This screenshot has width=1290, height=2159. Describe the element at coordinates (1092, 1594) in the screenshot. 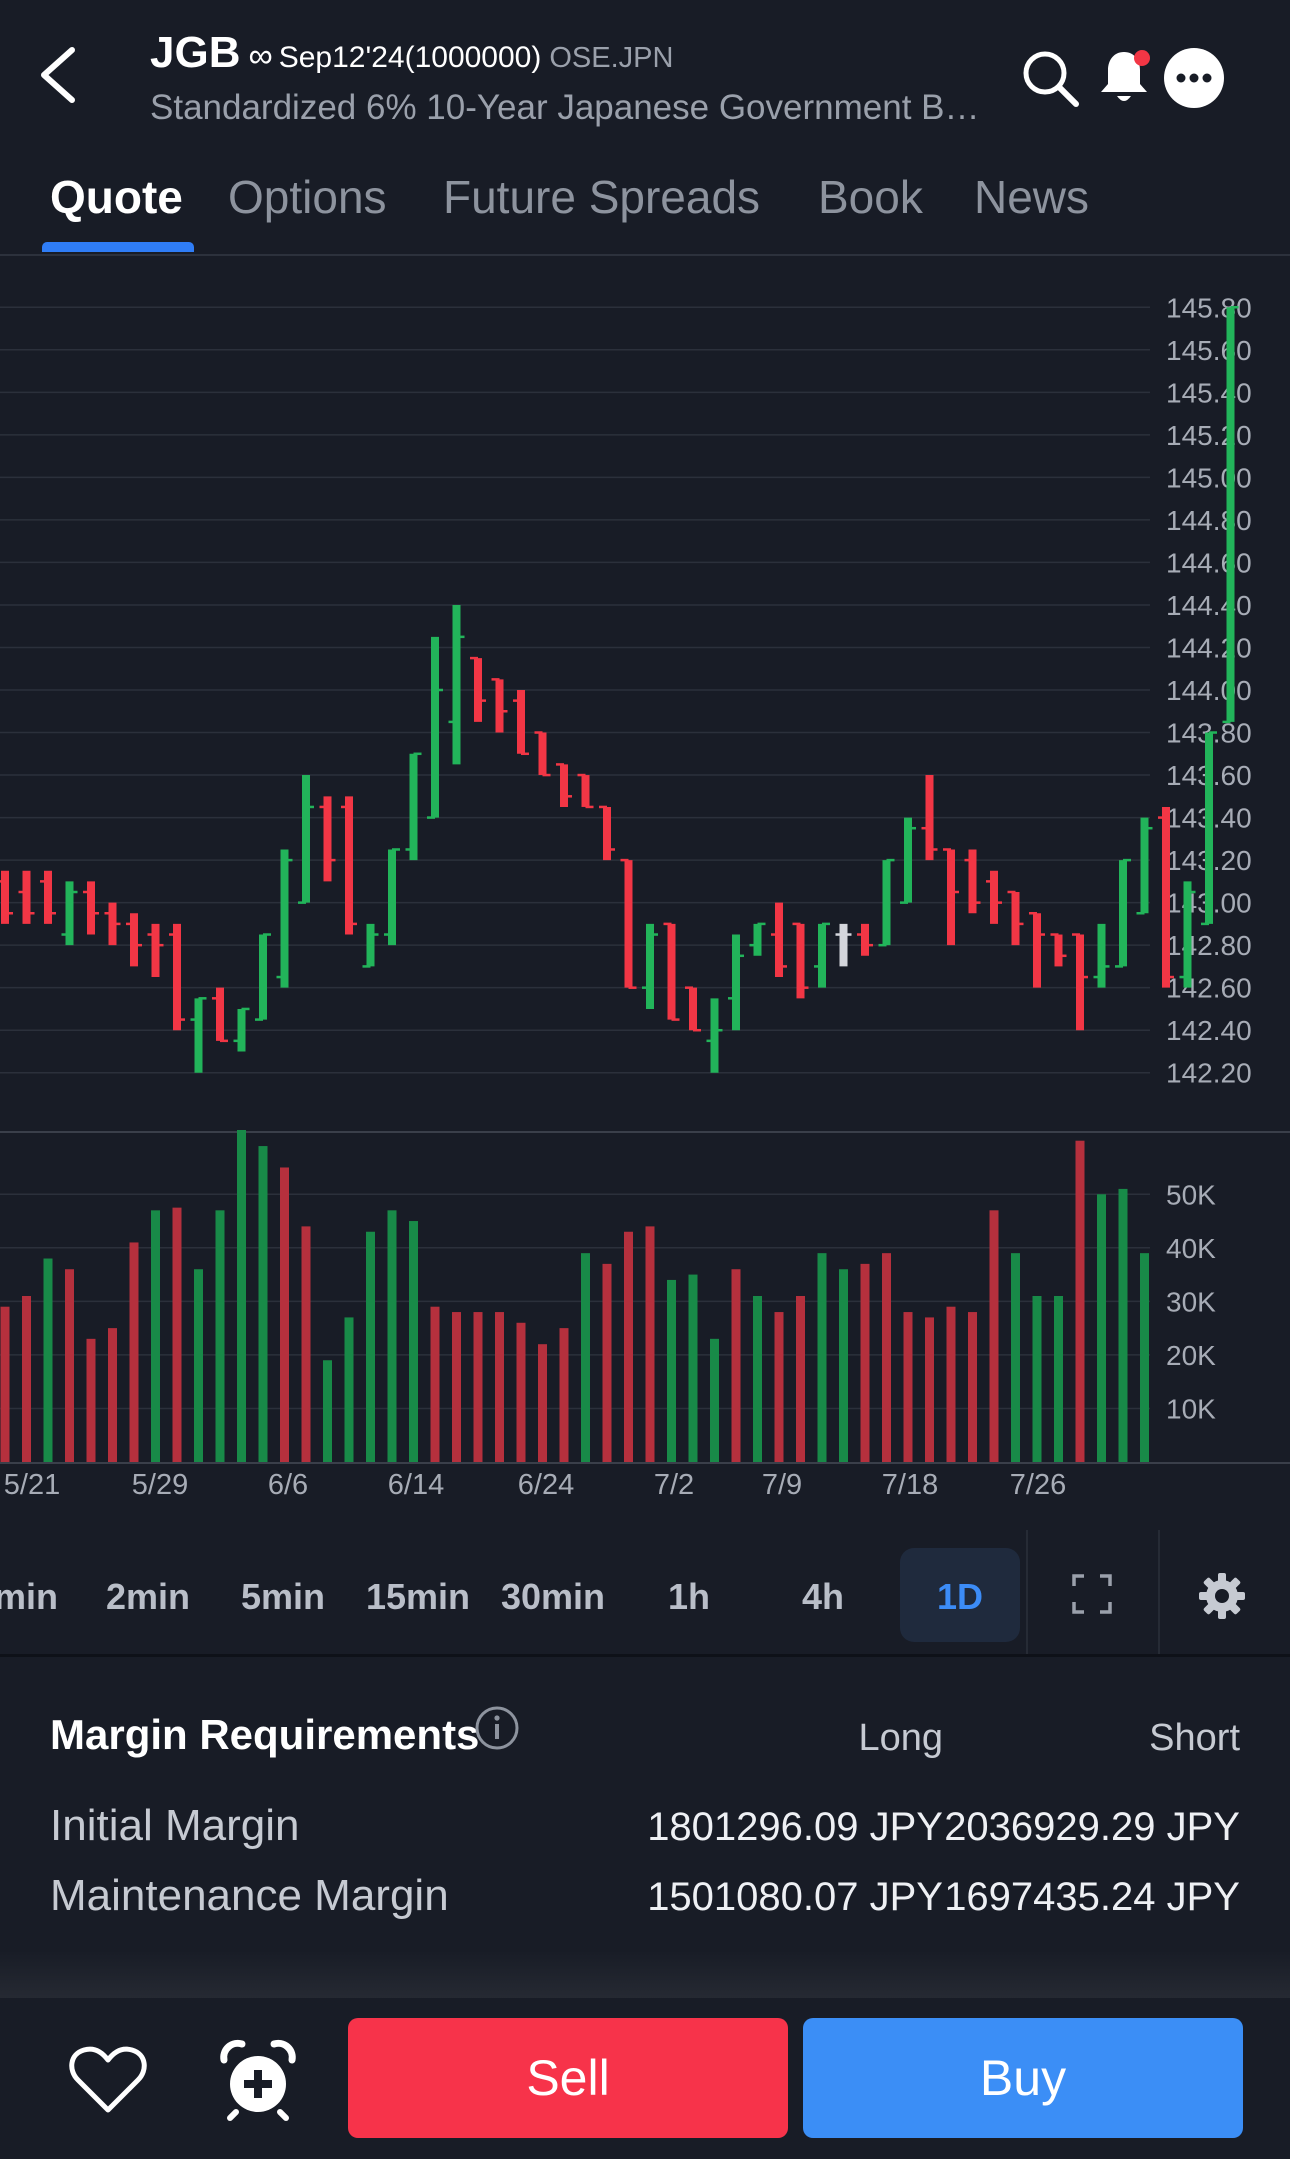

I see `fullscreen-icon` at that location.